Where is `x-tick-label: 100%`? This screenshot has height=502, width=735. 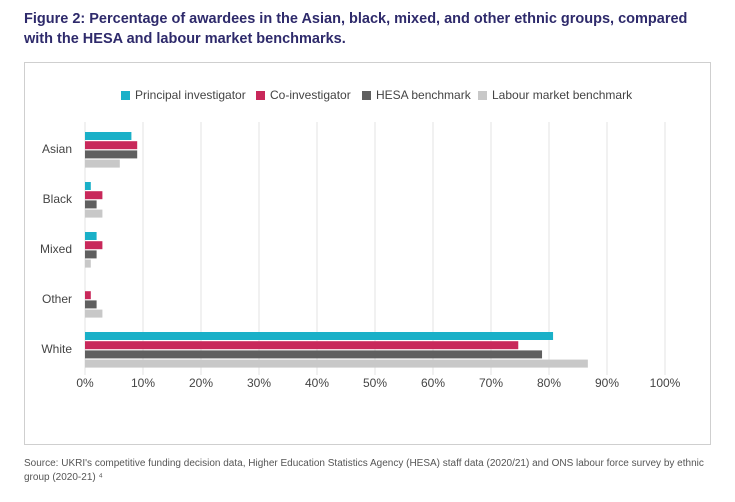 x-tick-label: 100% is located at coordinates (665, 383).